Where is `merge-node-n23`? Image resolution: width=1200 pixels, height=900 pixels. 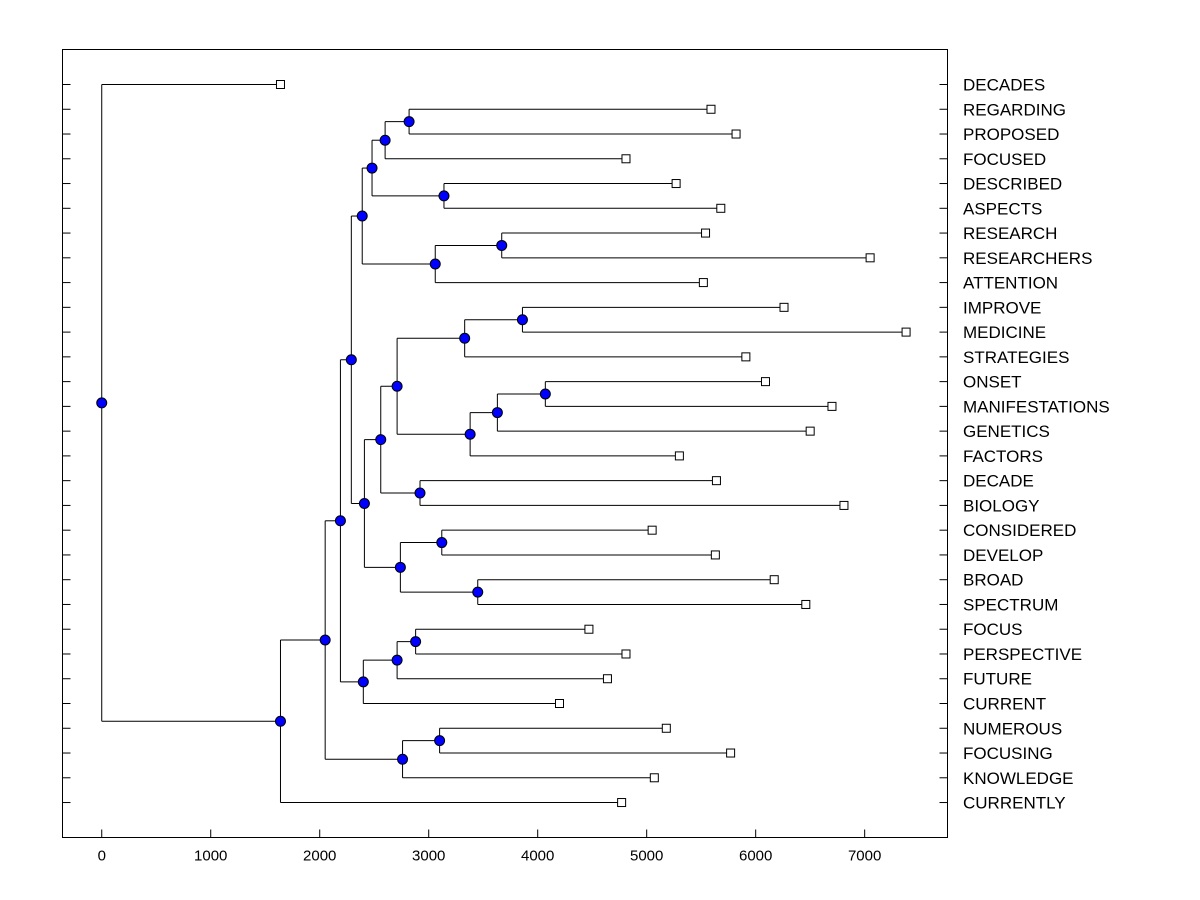 merge-node-n23 is located at coordinates (363, 682).